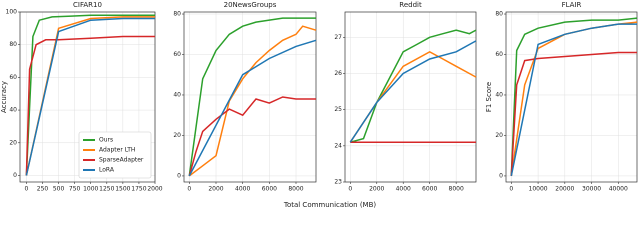 The height and width of the screenshot is (240, 640). I want to click on y-tick-label: 26, so click(338, 73).